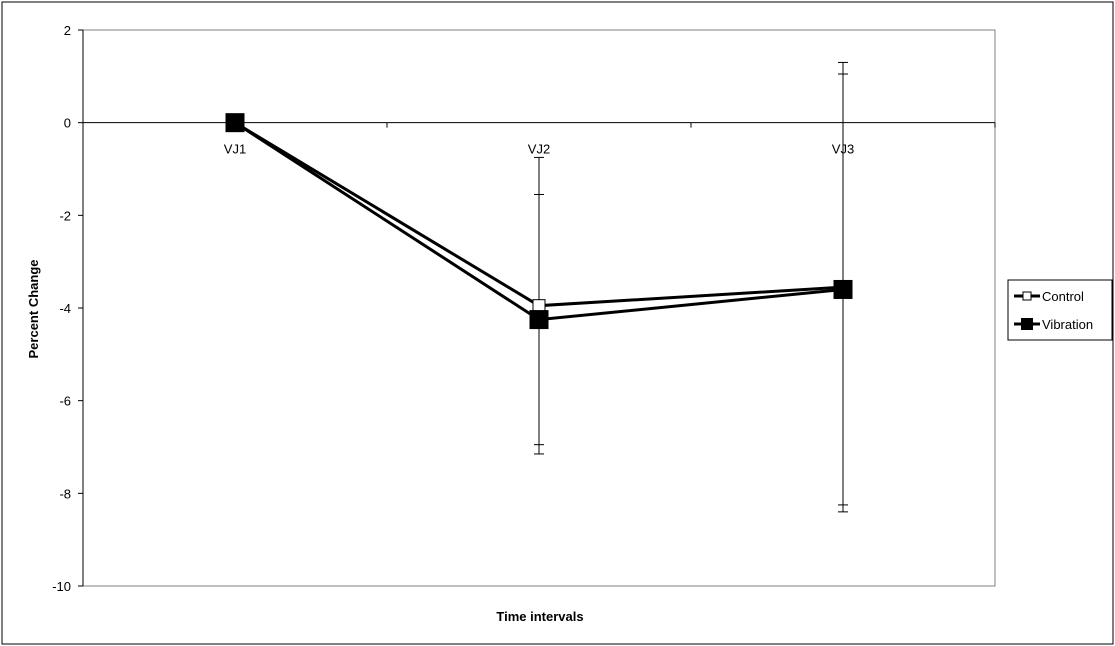 The height and width of the screenshot is (646, 1115). What do you see at coordinates (235, 149) in the screenshot?
I see `x-tick-label: VJ1` at bounding box center [235, 149].